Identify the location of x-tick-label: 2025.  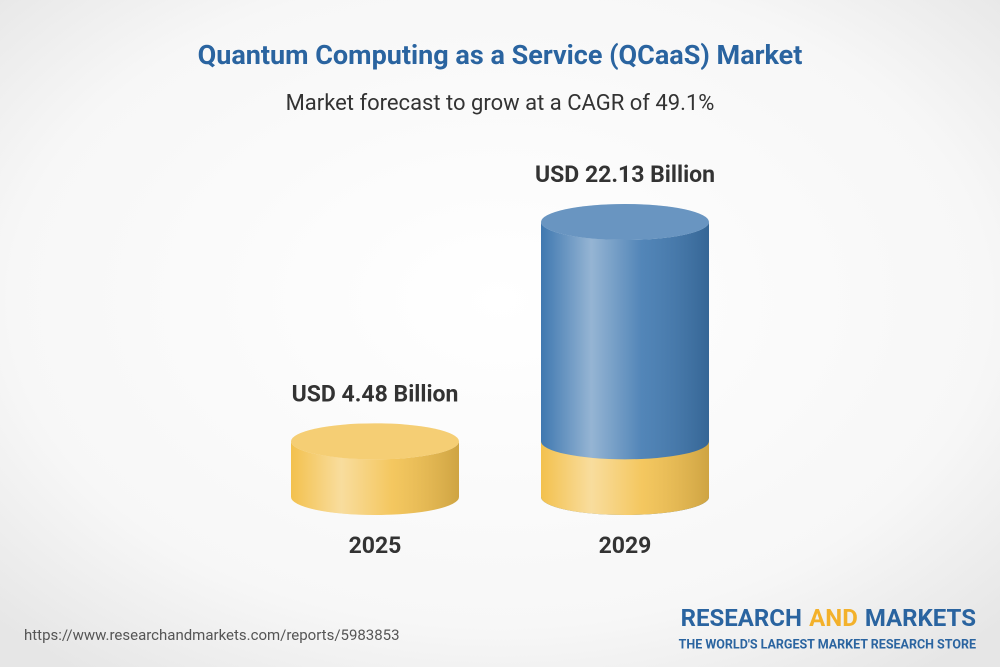
(375, 545).